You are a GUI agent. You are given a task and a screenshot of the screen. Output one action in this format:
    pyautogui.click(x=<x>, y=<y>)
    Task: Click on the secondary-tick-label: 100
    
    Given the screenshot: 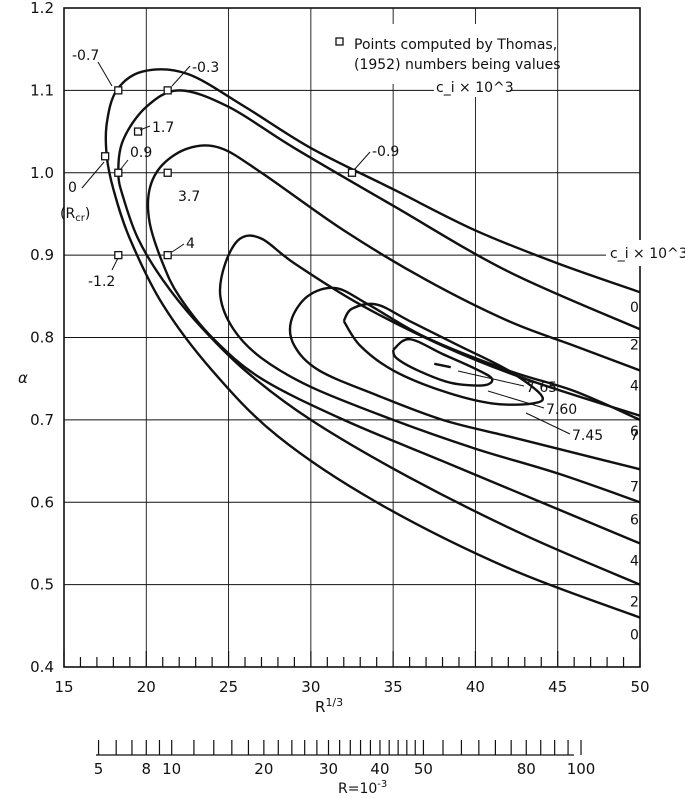 What is the action you would take?
    pyautogui.click(x=581, y=769)
    